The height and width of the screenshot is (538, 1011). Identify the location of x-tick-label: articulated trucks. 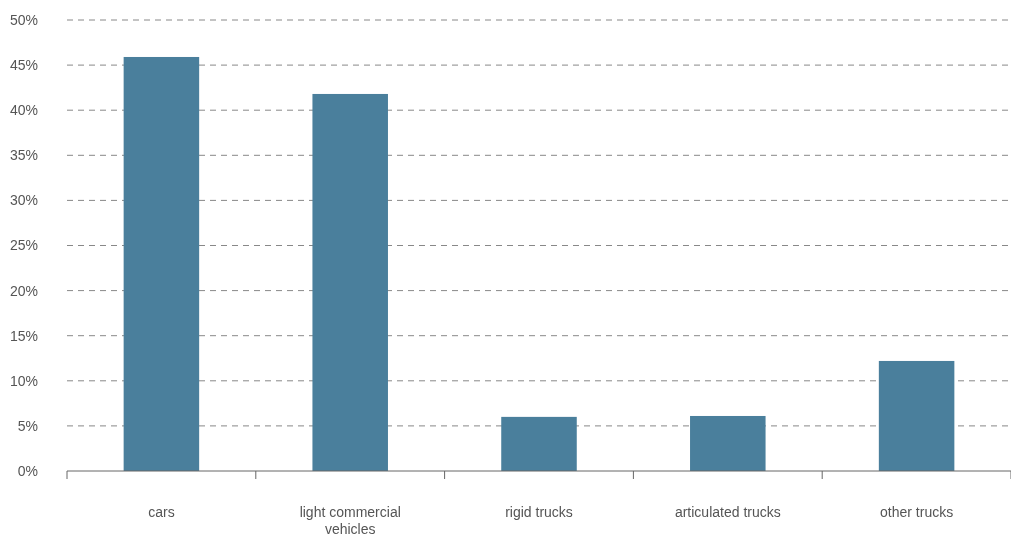
(727, 511).